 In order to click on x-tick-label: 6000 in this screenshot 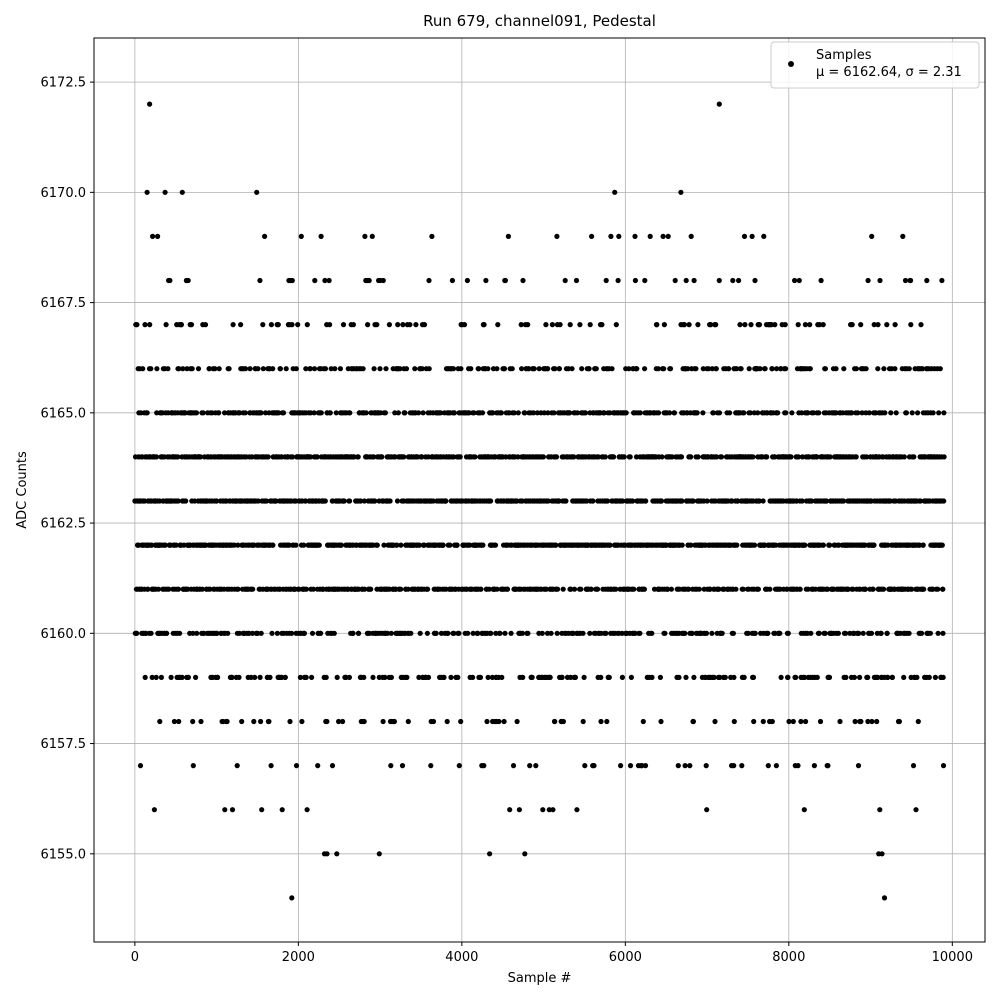, I will do `click(625, 957)`.